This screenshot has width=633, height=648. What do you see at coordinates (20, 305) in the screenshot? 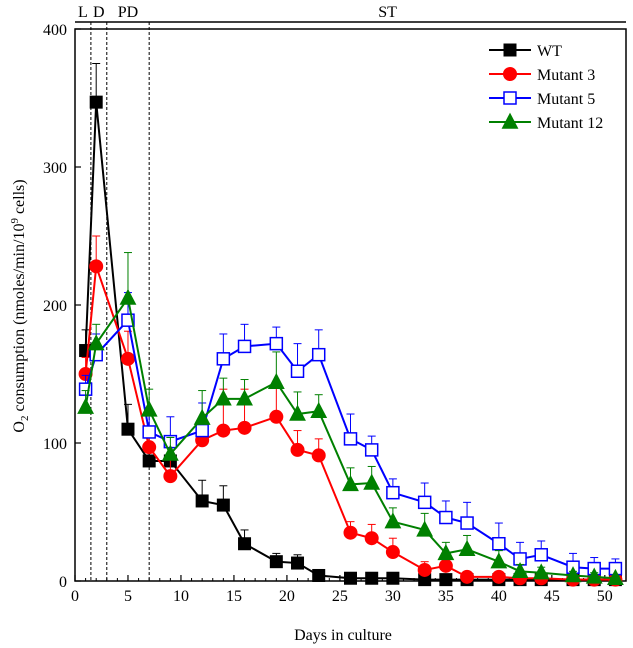
I see `y-axis-label: O2 consumption (nmoles/min/109 cells)` at bounding box center [20, 305].